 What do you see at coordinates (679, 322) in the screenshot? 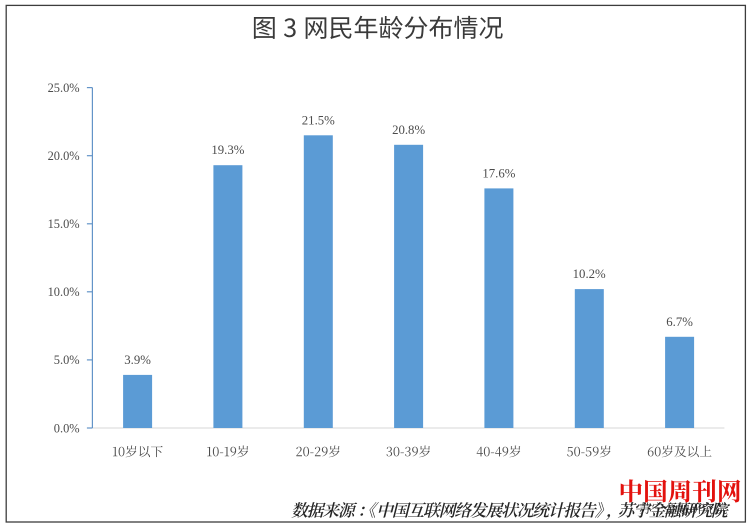
I see `svg-text: 6.7%` at bounding box center [679, 322].